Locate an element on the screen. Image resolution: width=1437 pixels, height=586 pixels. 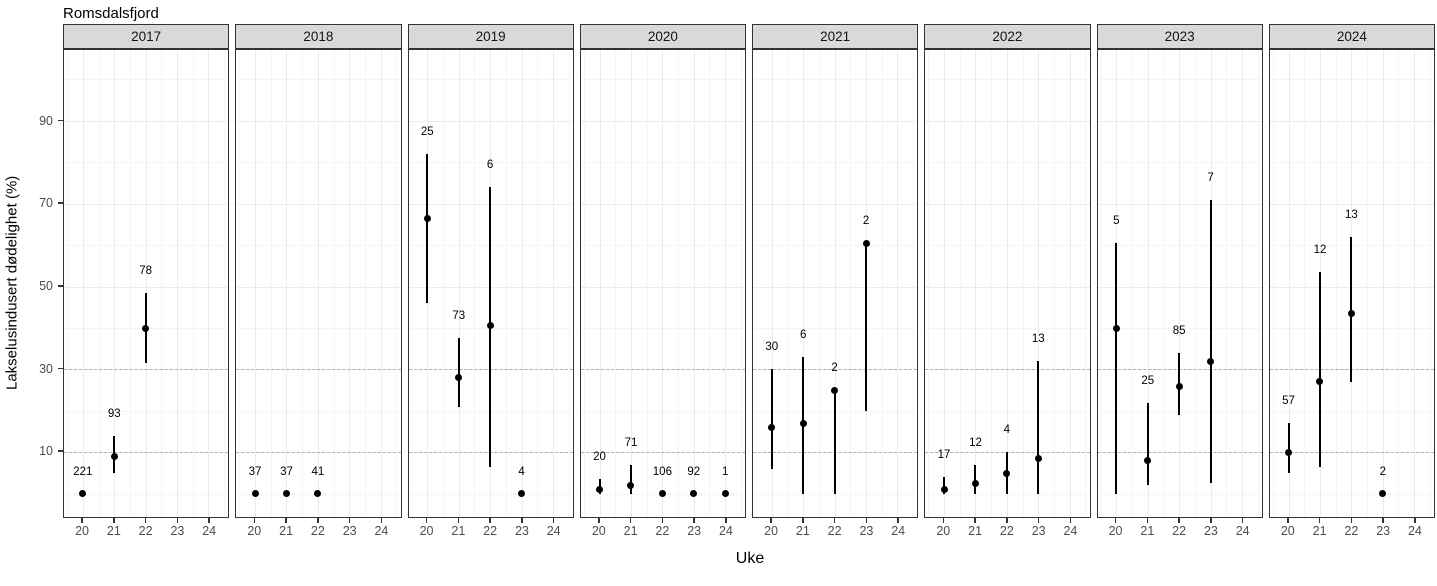
data-point-2020-w20 is located at coordinates (600, 490).